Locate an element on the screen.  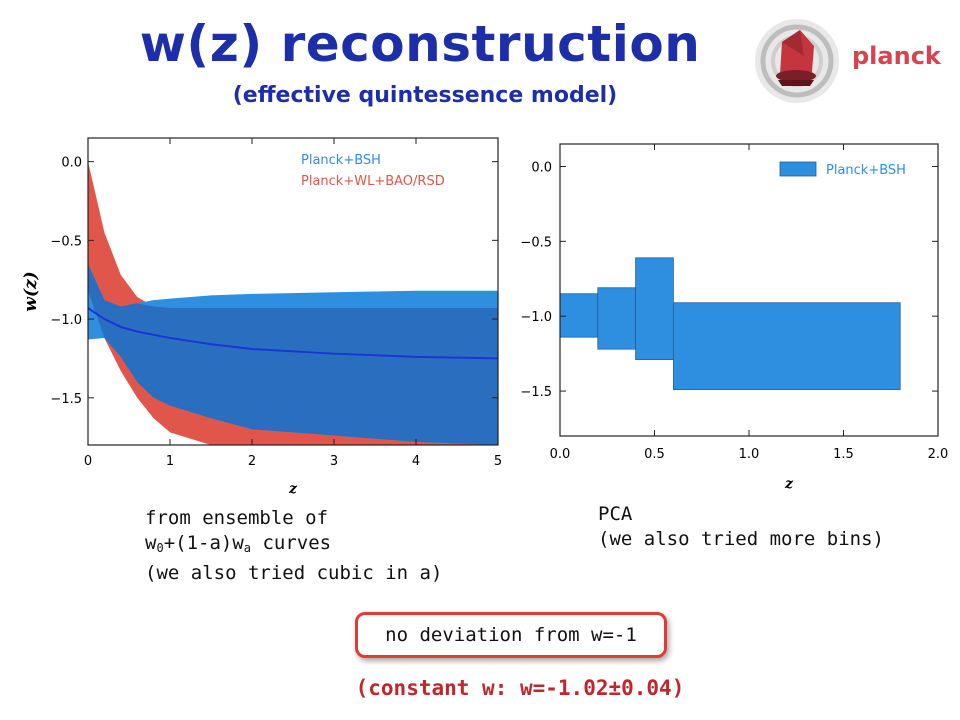
planck-logo is located at coordinates (797, 61).